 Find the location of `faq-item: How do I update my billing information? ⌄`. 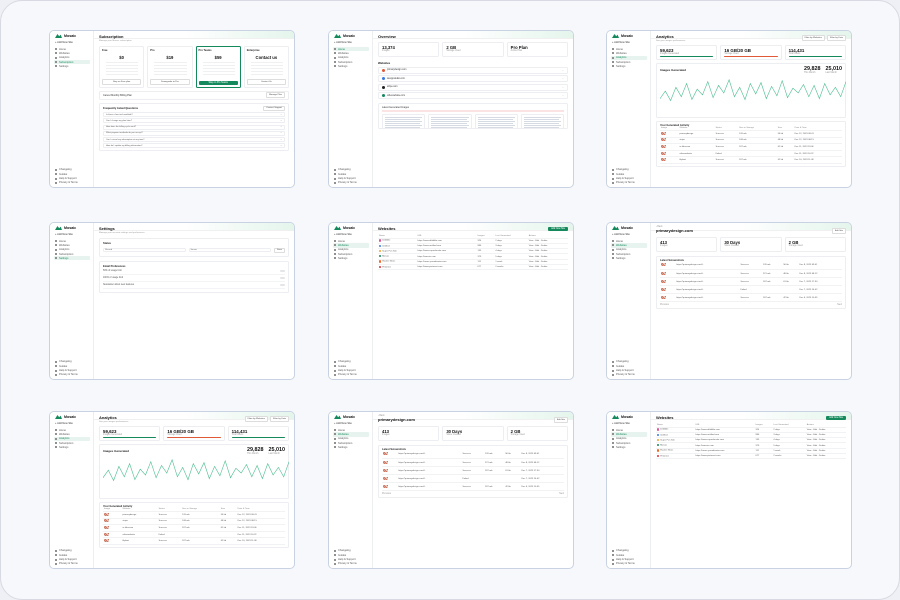

faq-item: How do I update my billing information? ⌄ is located at coordinates (194, 146).